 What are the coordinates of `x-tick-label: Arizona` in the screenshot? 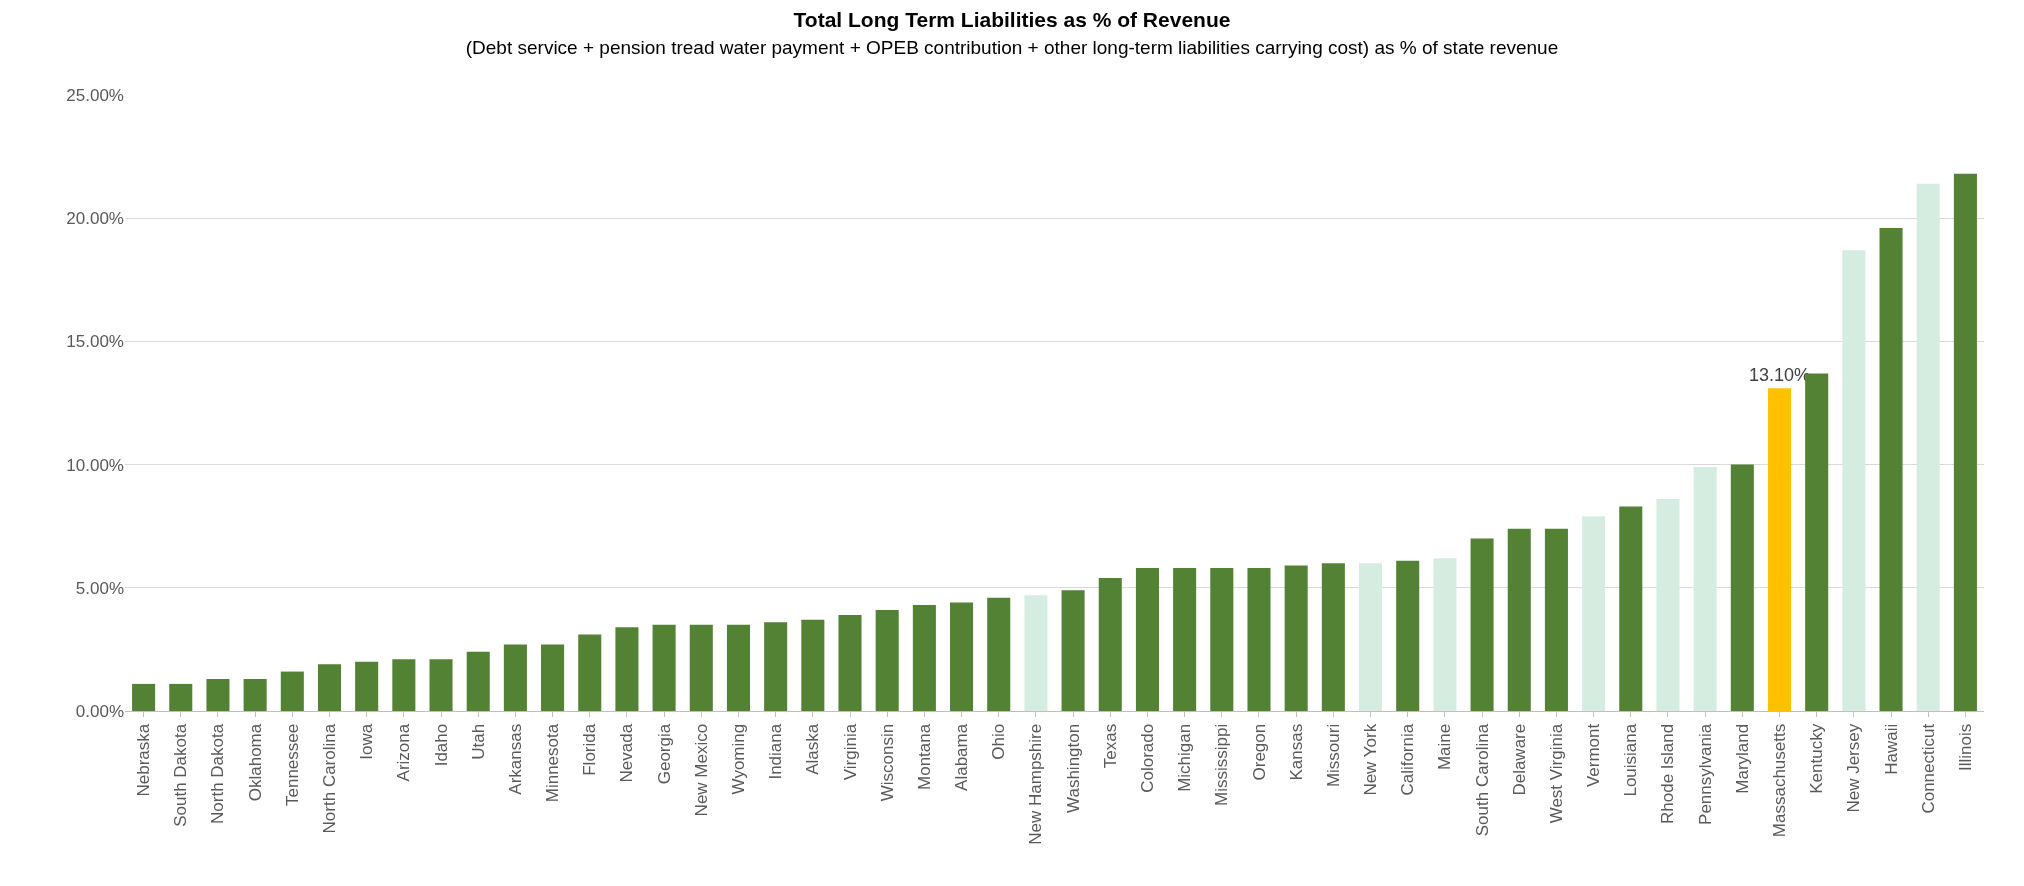 It's located at (404, 752).